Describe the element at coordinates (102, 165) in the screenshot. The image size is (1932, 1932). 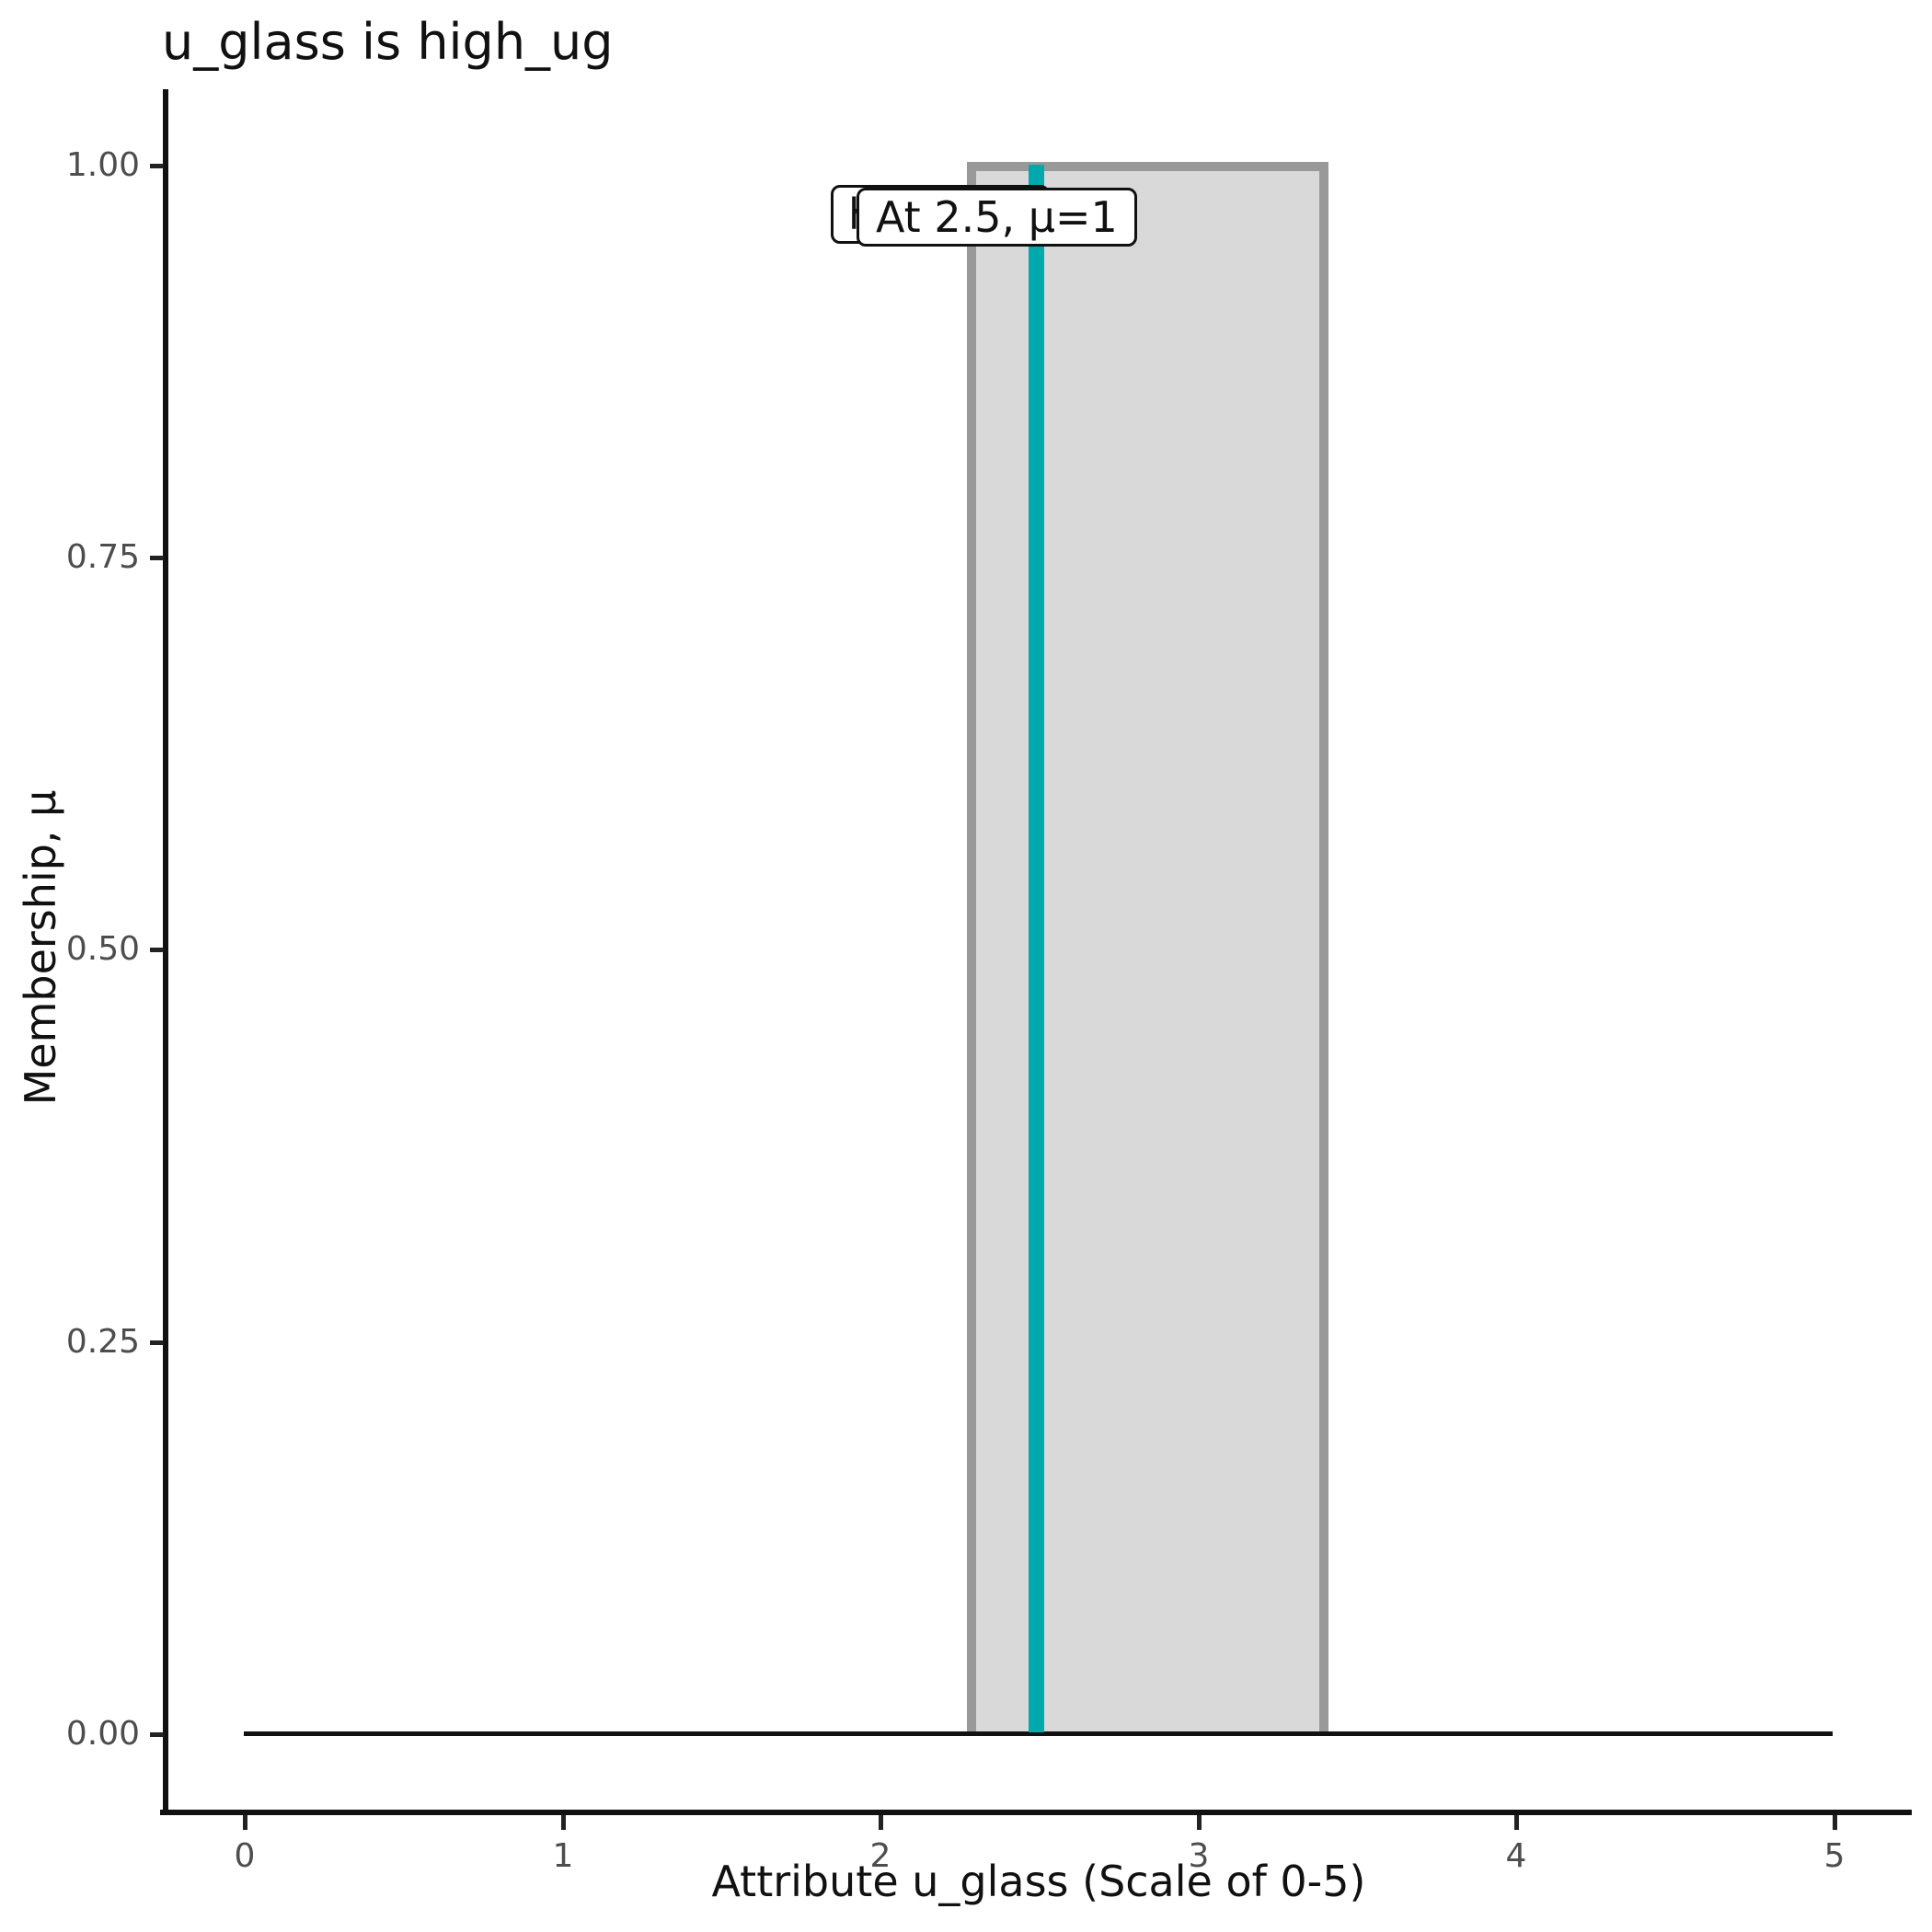
I see `y-tick-label: 1.00` at that location.